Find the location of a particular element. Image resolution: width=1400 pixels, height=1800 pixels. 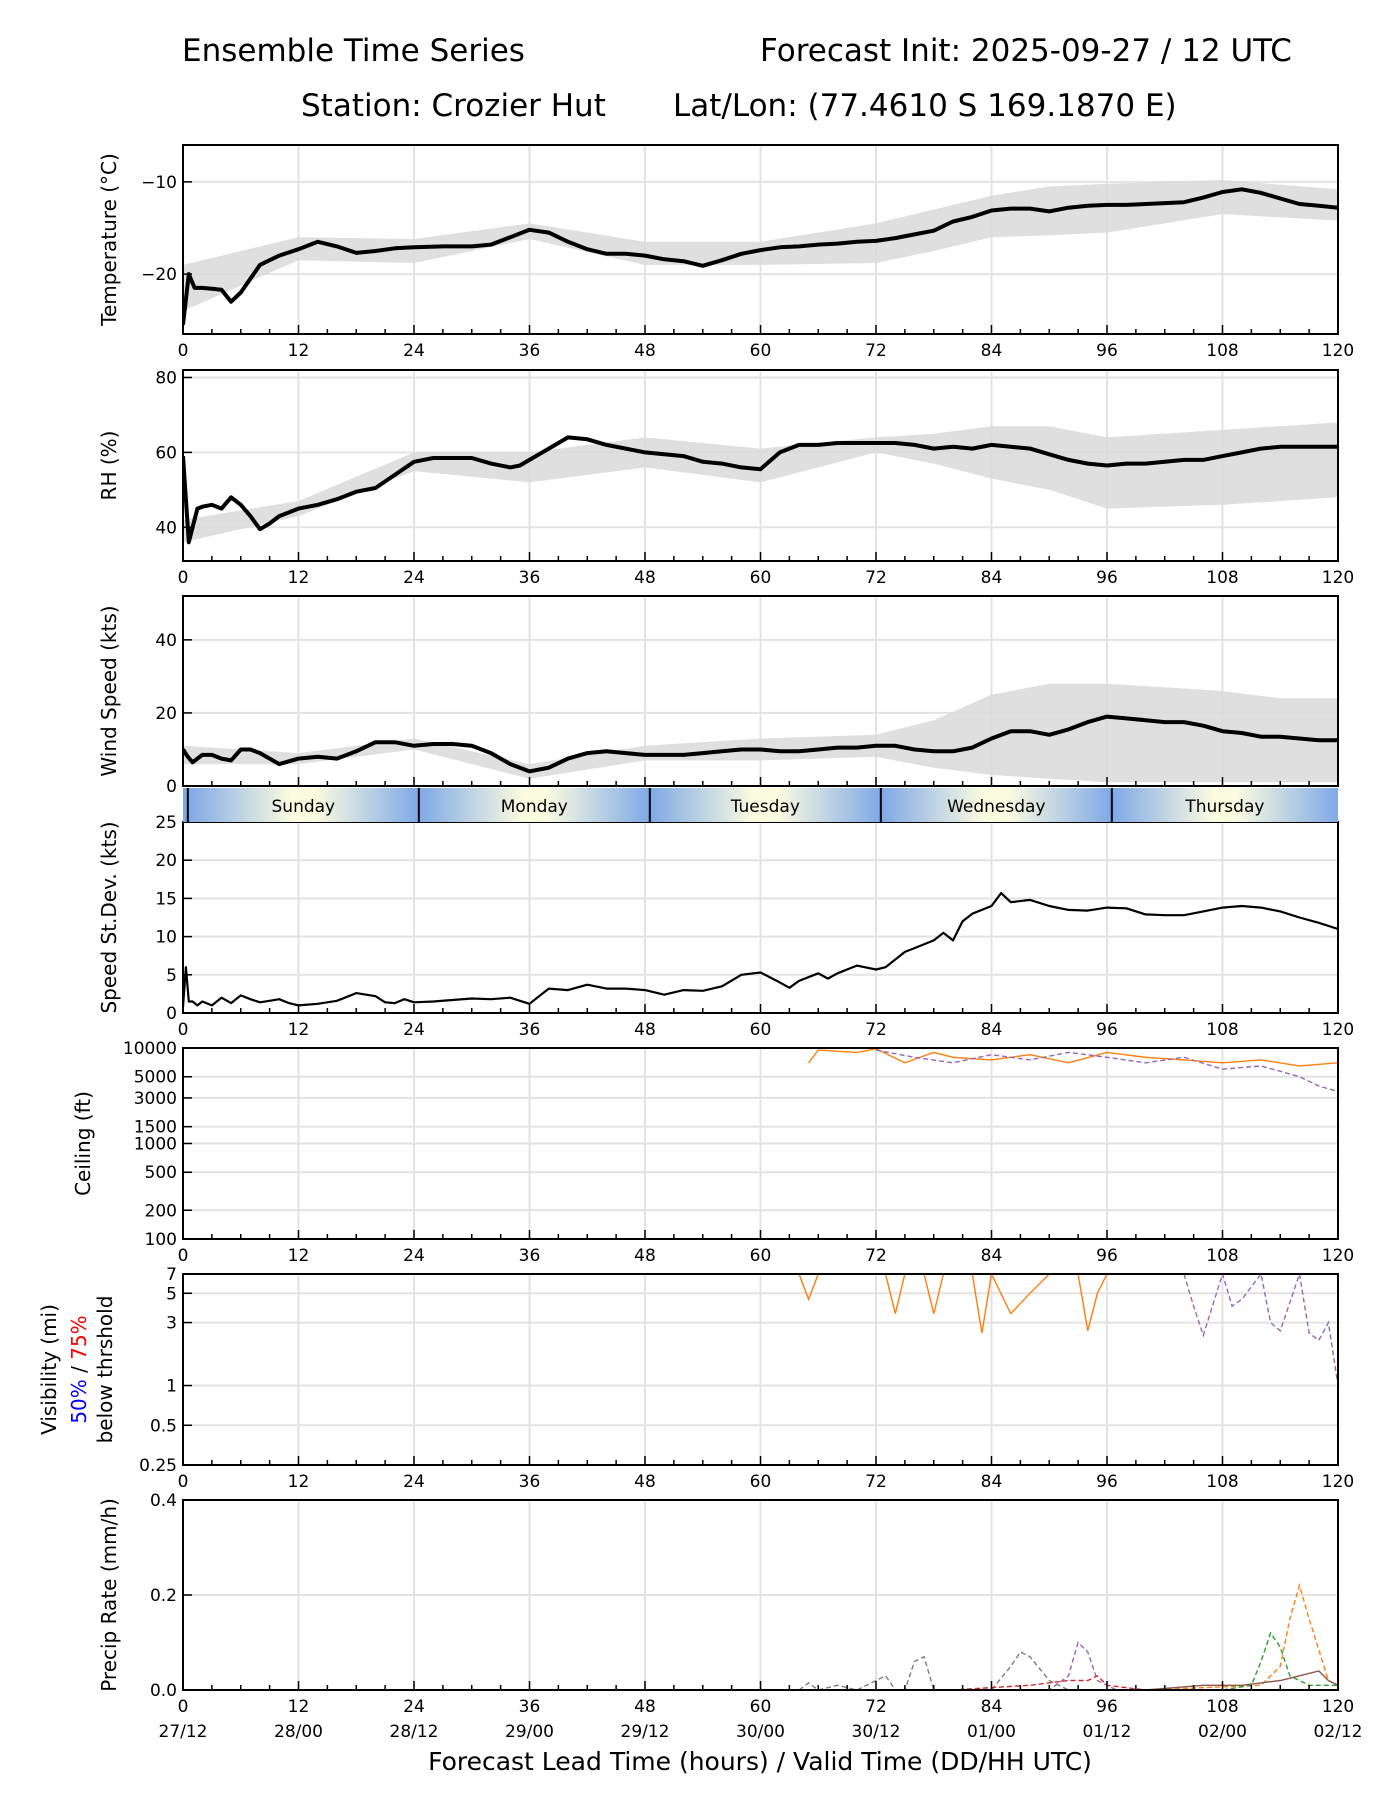

y-axis-label-line3: below thrshold is located at coordinates (105, 1370).